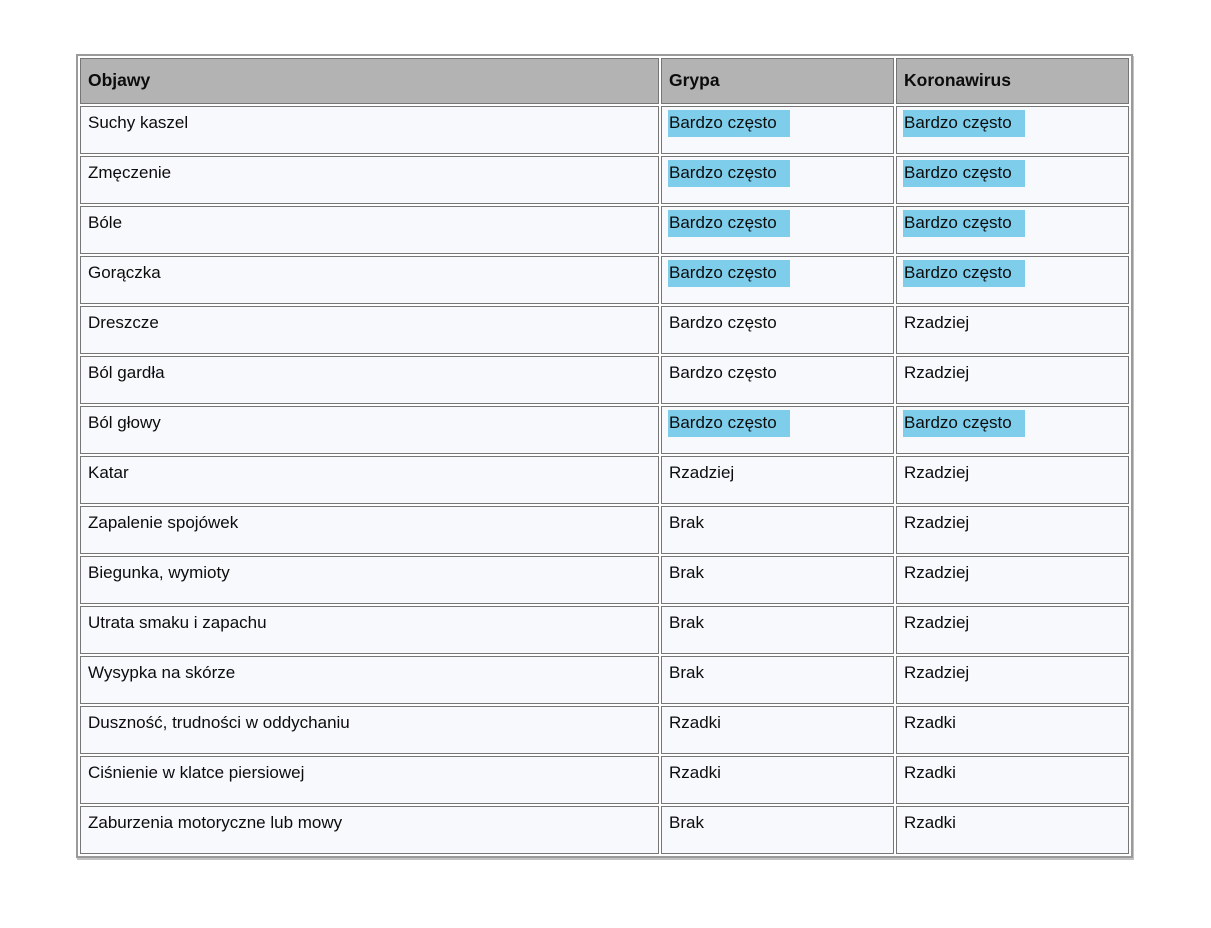 Image resolution: width=1211 pixels, height=928 pixels. Describe the element at coordinates (369, 530) in the screenshot. I see `symptom-cell: Zapalenie spojówek` at that location.